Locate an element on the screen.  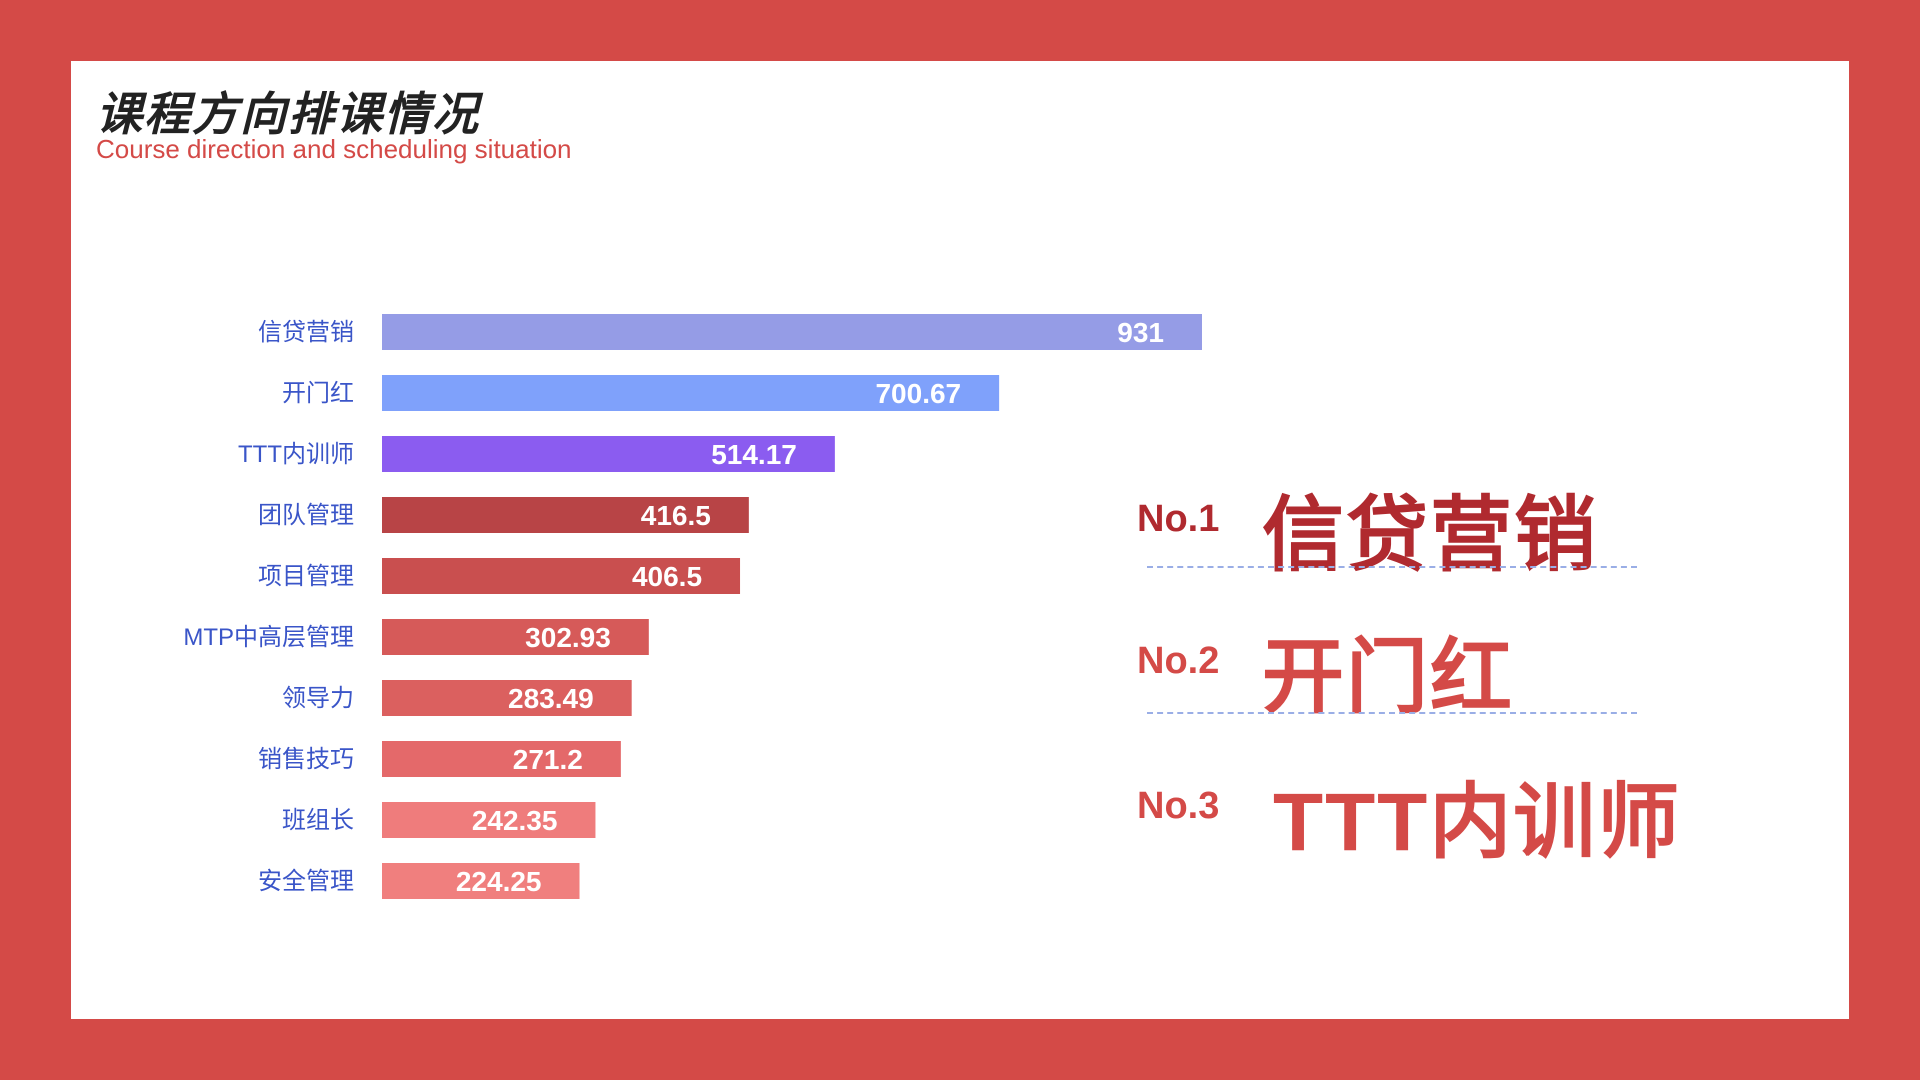
bar-value-label: 283.49 is located at coordinates (551, 698).